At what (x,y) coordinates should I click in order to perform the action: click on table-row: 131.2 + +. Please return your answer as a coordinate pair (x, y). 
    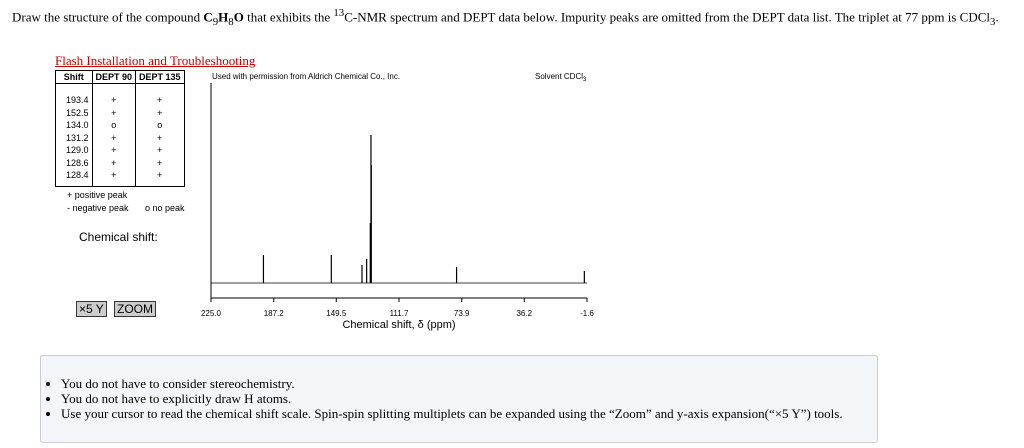
    Looking at the image, I should click on (120, 137).